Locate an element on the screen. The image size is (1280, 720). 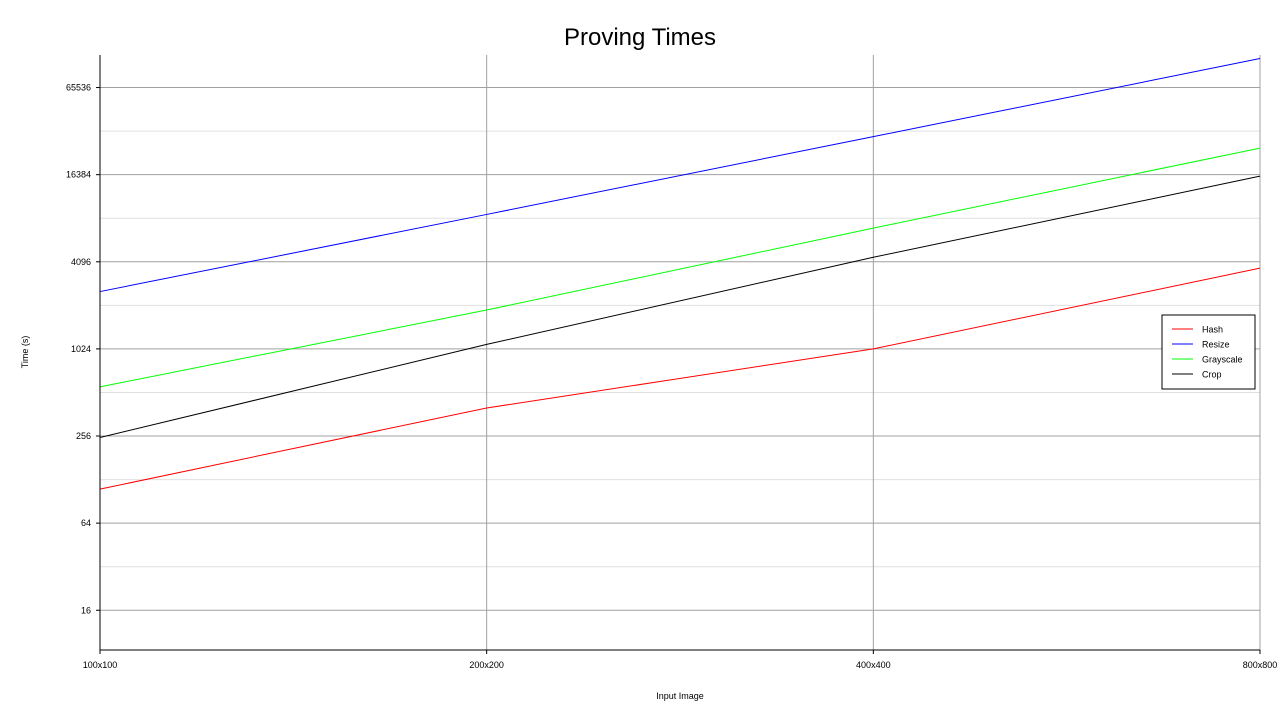
x-tick-label: 100x100 is located at coordinates (100, 665).